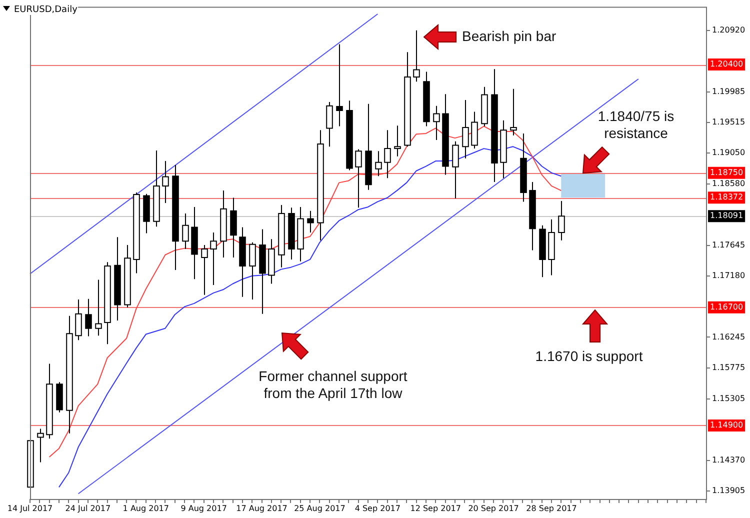  Describe the element at coordinates (727, 64) in the screenshot. I see `ref-line-label: 1.20400` at that location.